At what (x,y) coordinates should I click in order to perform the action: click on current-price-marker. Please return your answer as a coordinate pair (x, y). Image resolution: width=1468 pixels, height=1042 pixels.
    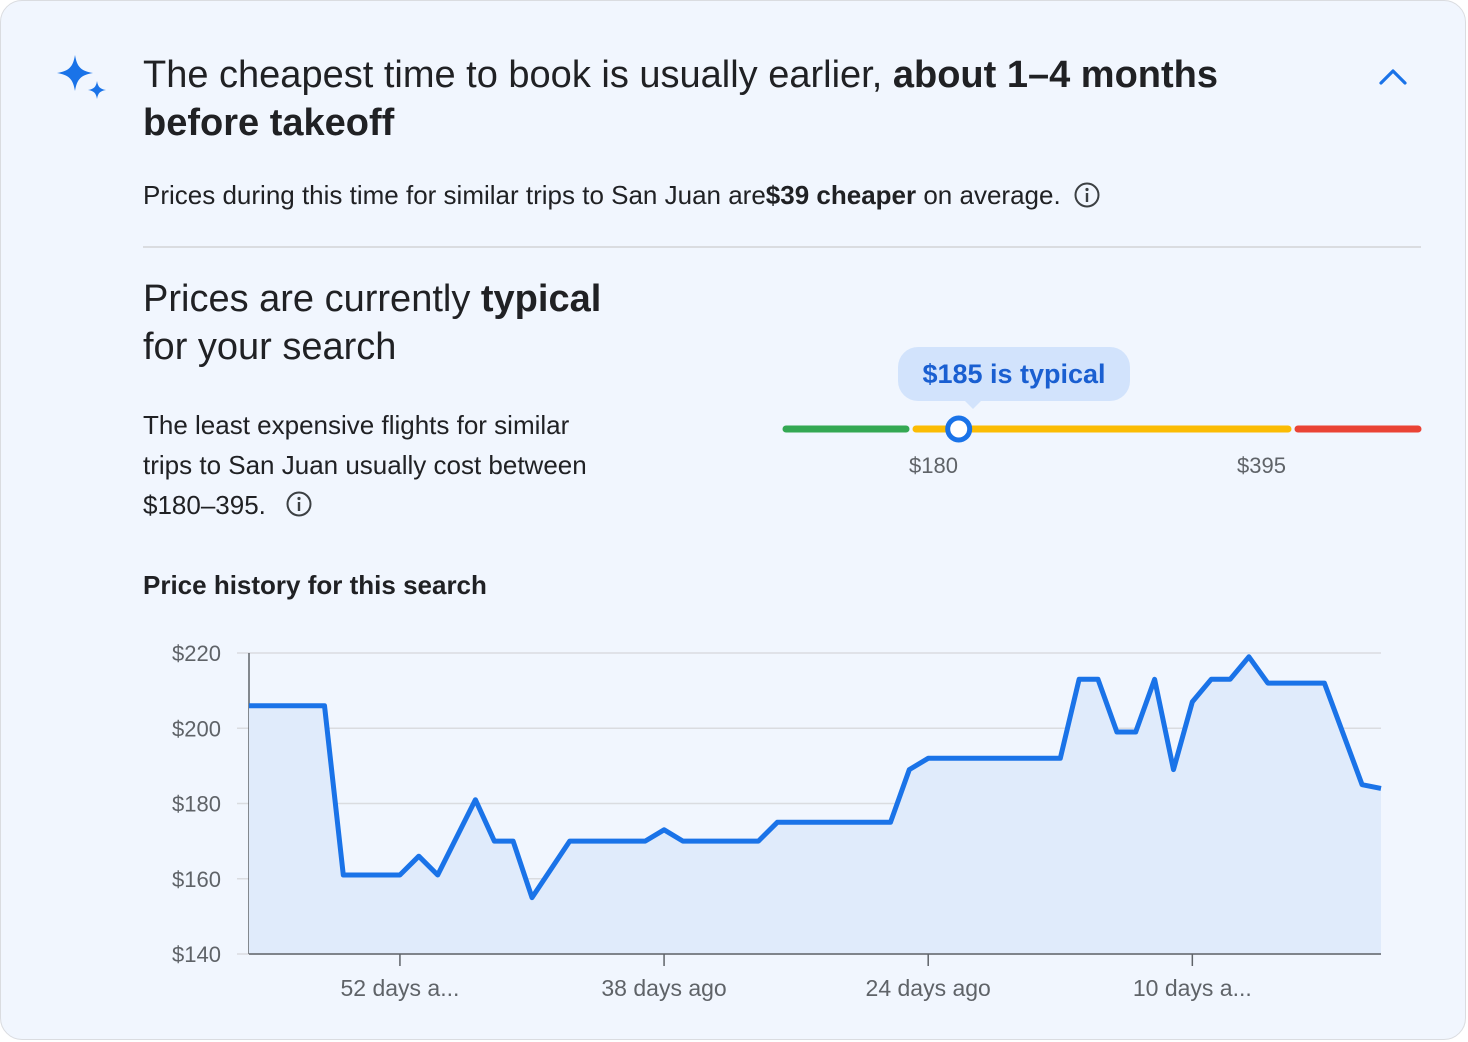
    Looking at the image, I should click on (959, 429).